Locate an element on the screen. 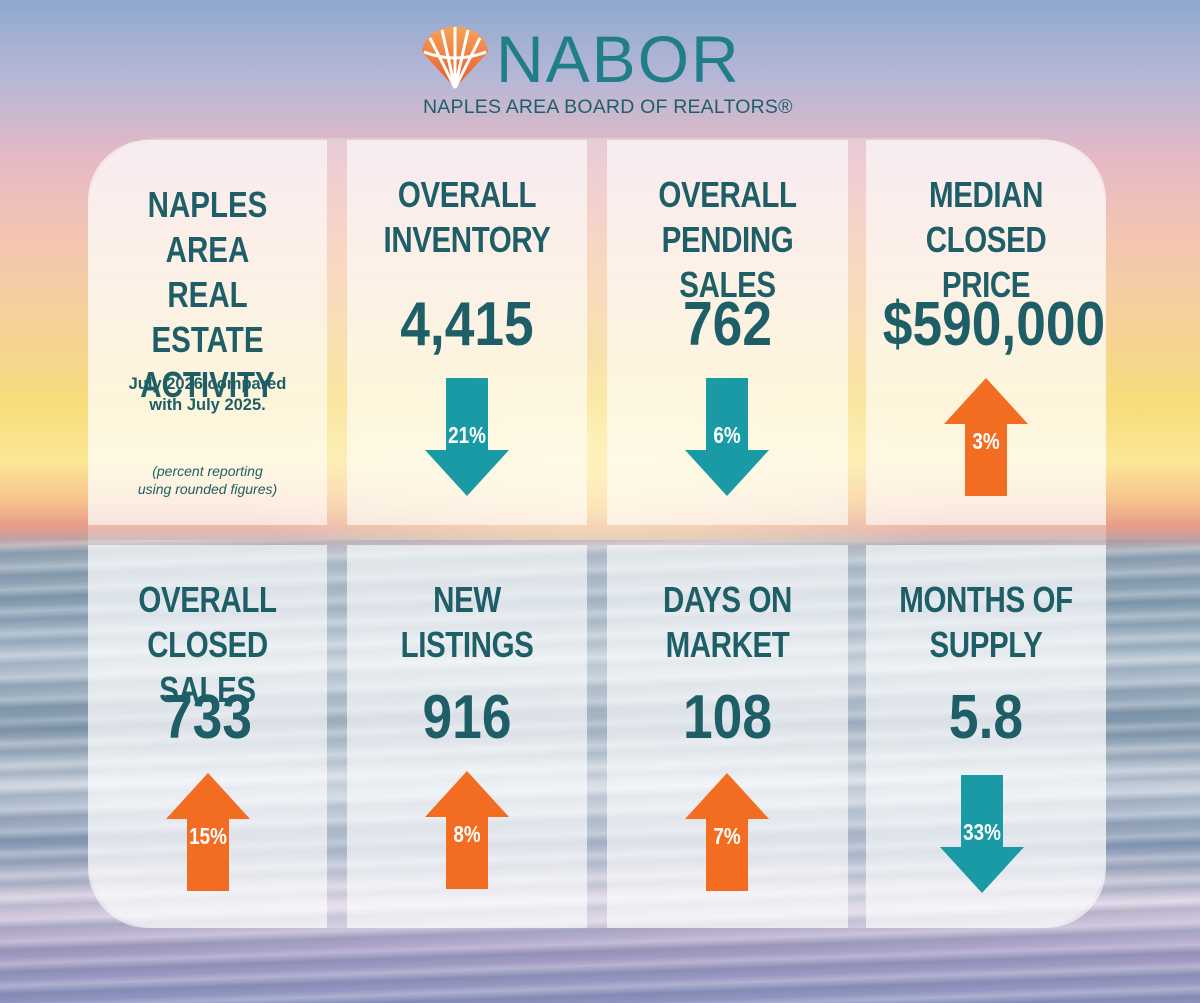 The width and height of the screenshot is (1200, 1003). brand-name: NABOR is located at coordinates (618, 59).